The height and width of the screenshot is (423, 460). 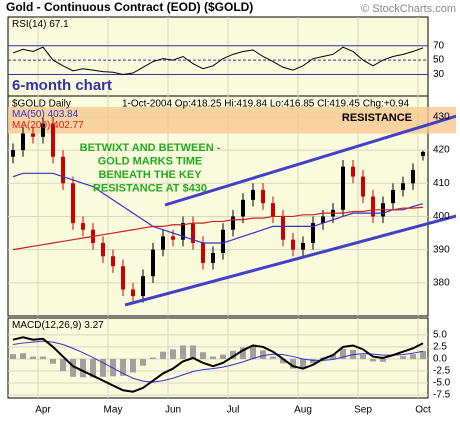 What do you see at coordinates (441, 282) in the screenshot?
I see `y-tick-label: 380` at bounding box center [441, 282].